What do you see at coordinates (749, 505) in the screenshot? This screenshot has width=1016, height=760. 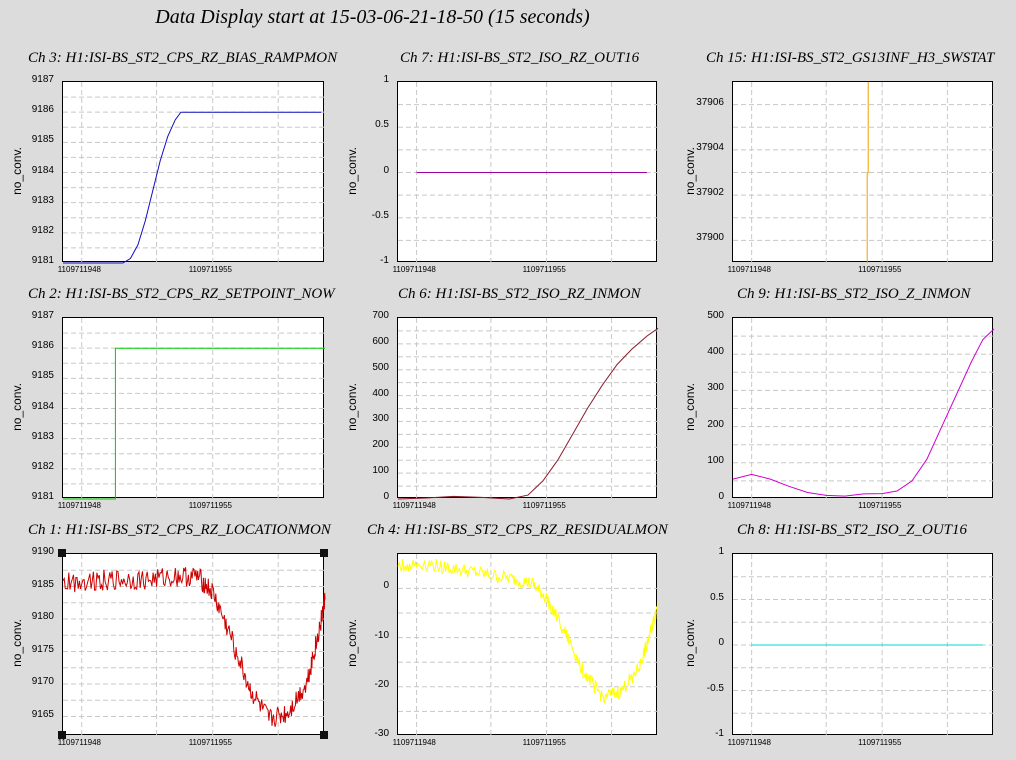 I see `chart-6-xtick-label: 1109711948` at bounding box center [749, 505].